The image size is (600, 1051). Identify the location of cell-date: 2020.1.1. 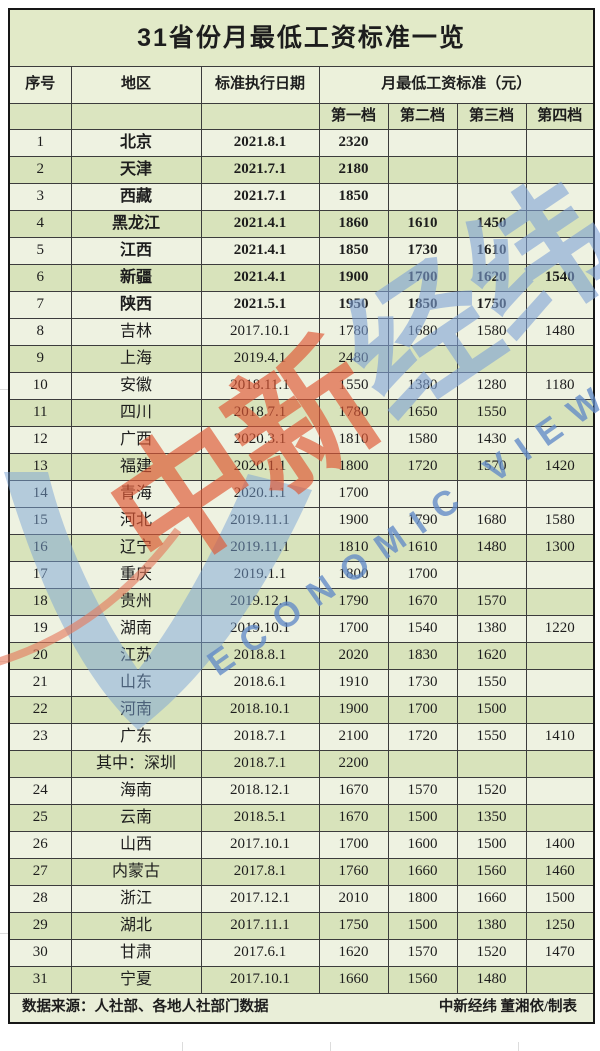
(260, 467).